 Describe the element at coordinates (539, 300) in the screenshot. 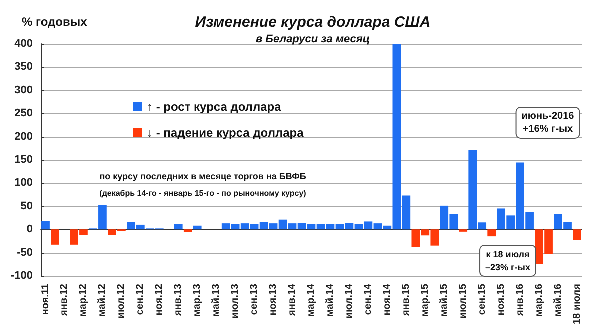

I see `x-tick-label: мар.16` at that location.